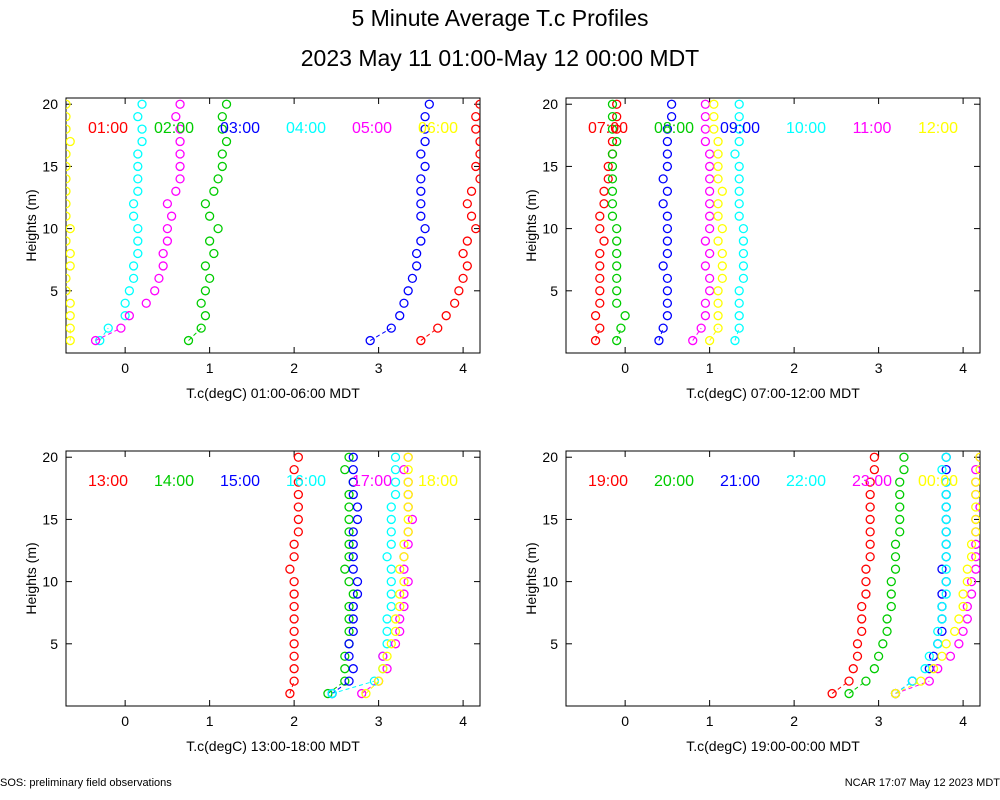  What do you see at coordinates (240, 128) in the screenshot?
I see `legend-label: 03:00` at bounding box center [240, 128].